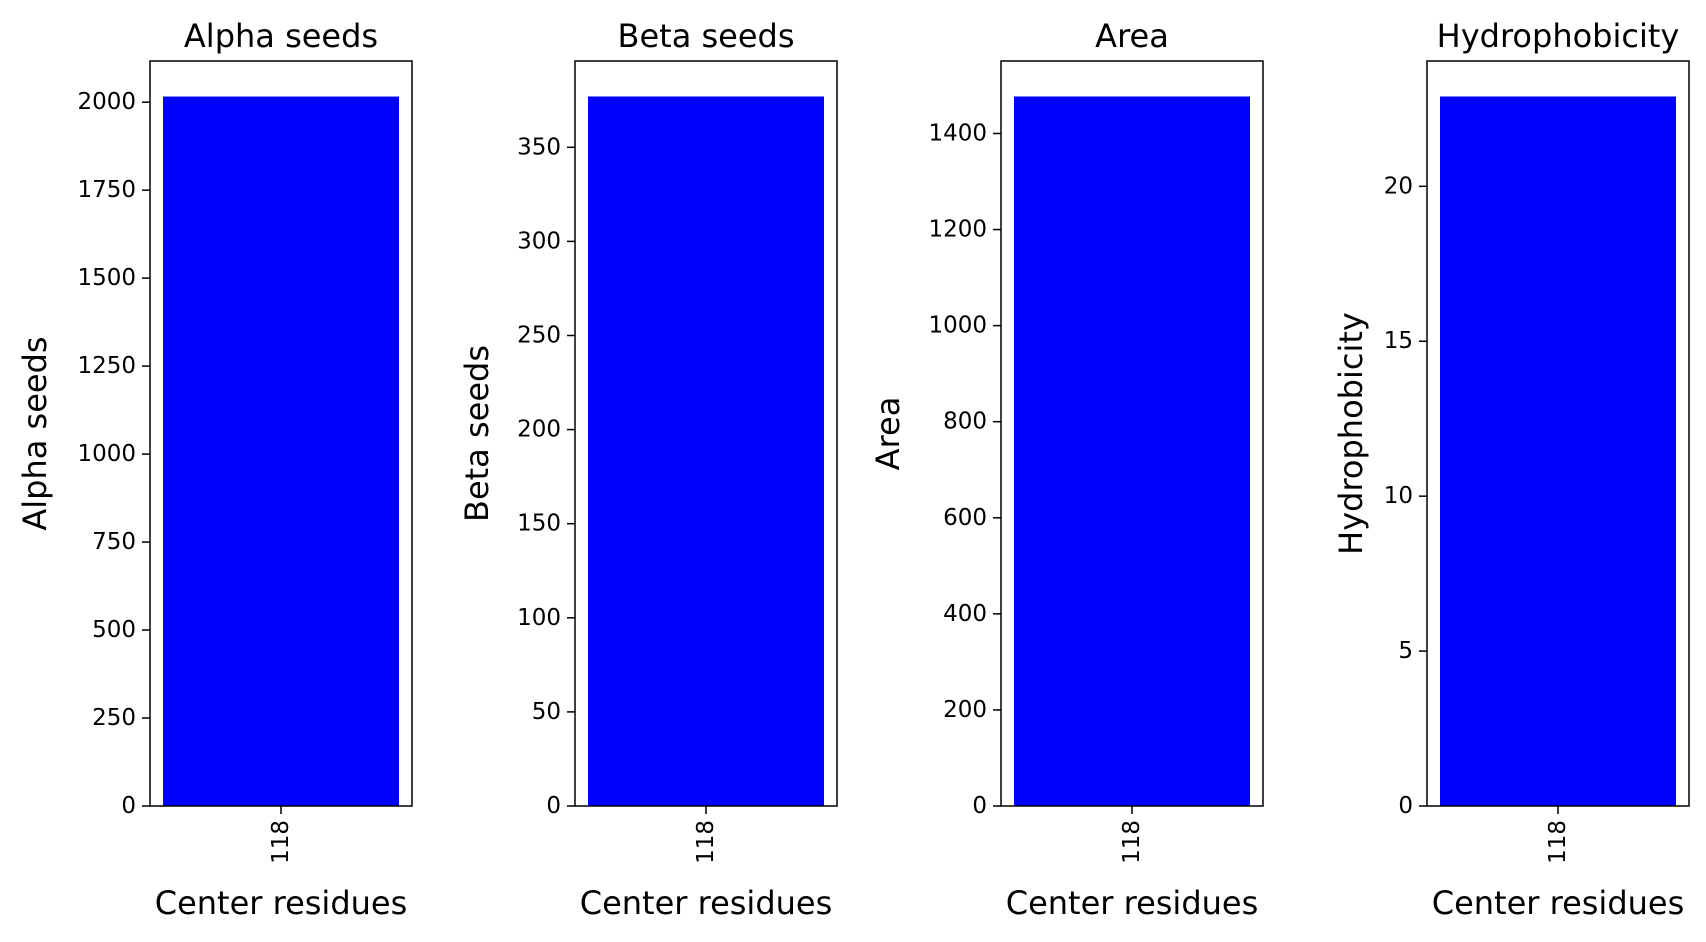 Image resolution: width=1706 pixels, height=942 pixels. What do you see at coordinates (35, 433) in the screenshot?
I see `chart1-ylabel: Alpha seeds` at bounding box center [35, 433].